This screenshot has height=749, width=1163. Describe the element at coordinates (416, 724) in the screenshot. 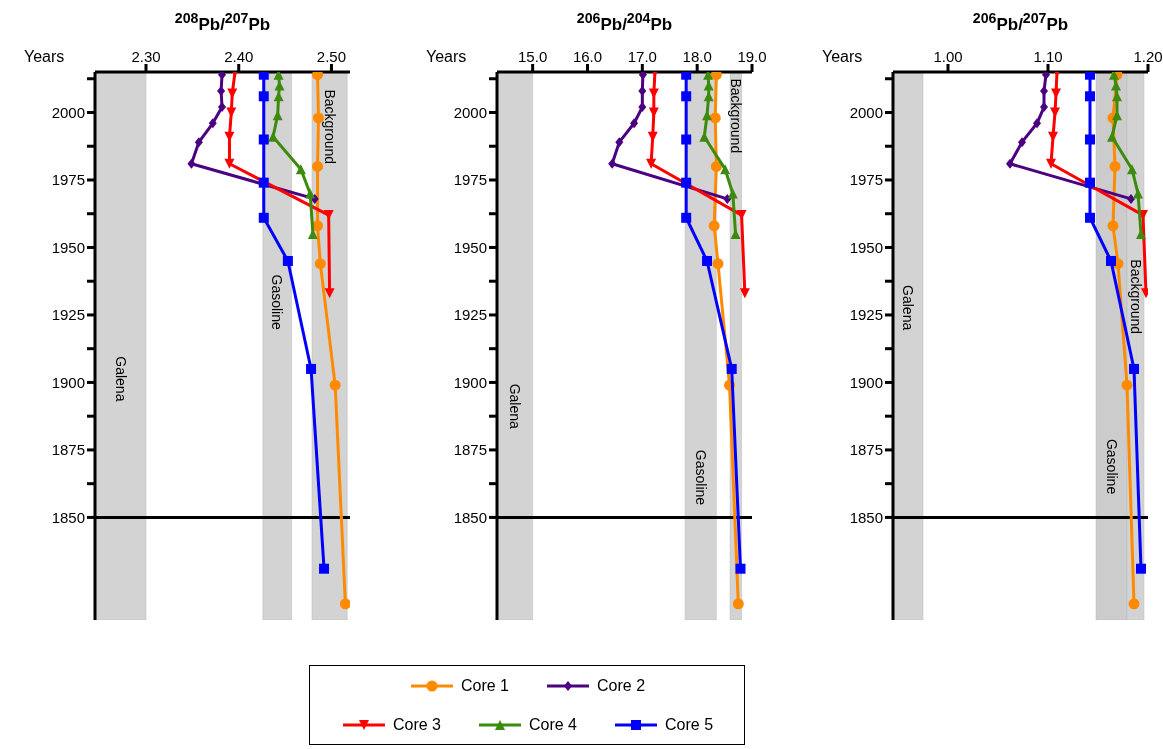

I see `legend-label: Core 3` at that location.